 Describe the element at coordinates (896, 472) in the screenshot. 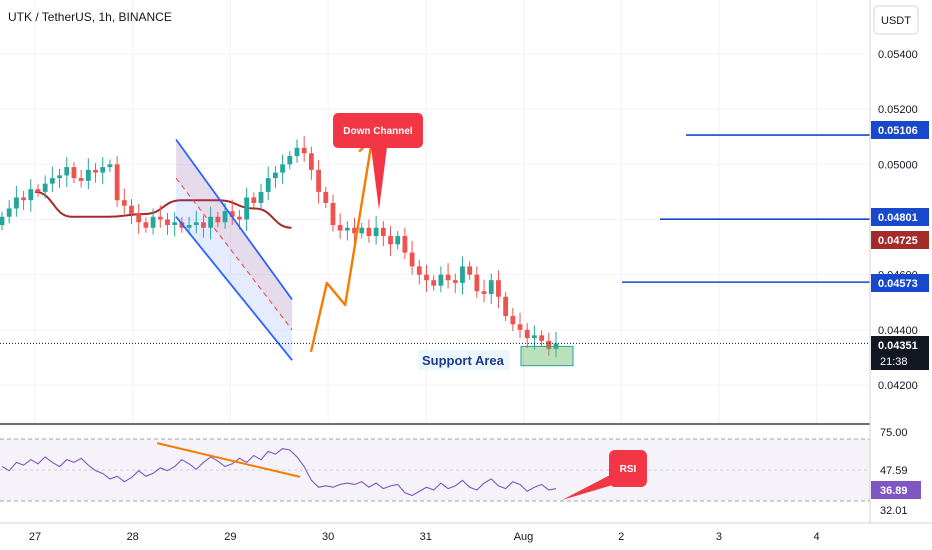

I see `rsi-axis: 75.00 47.59 36.89 32.01` at that location.